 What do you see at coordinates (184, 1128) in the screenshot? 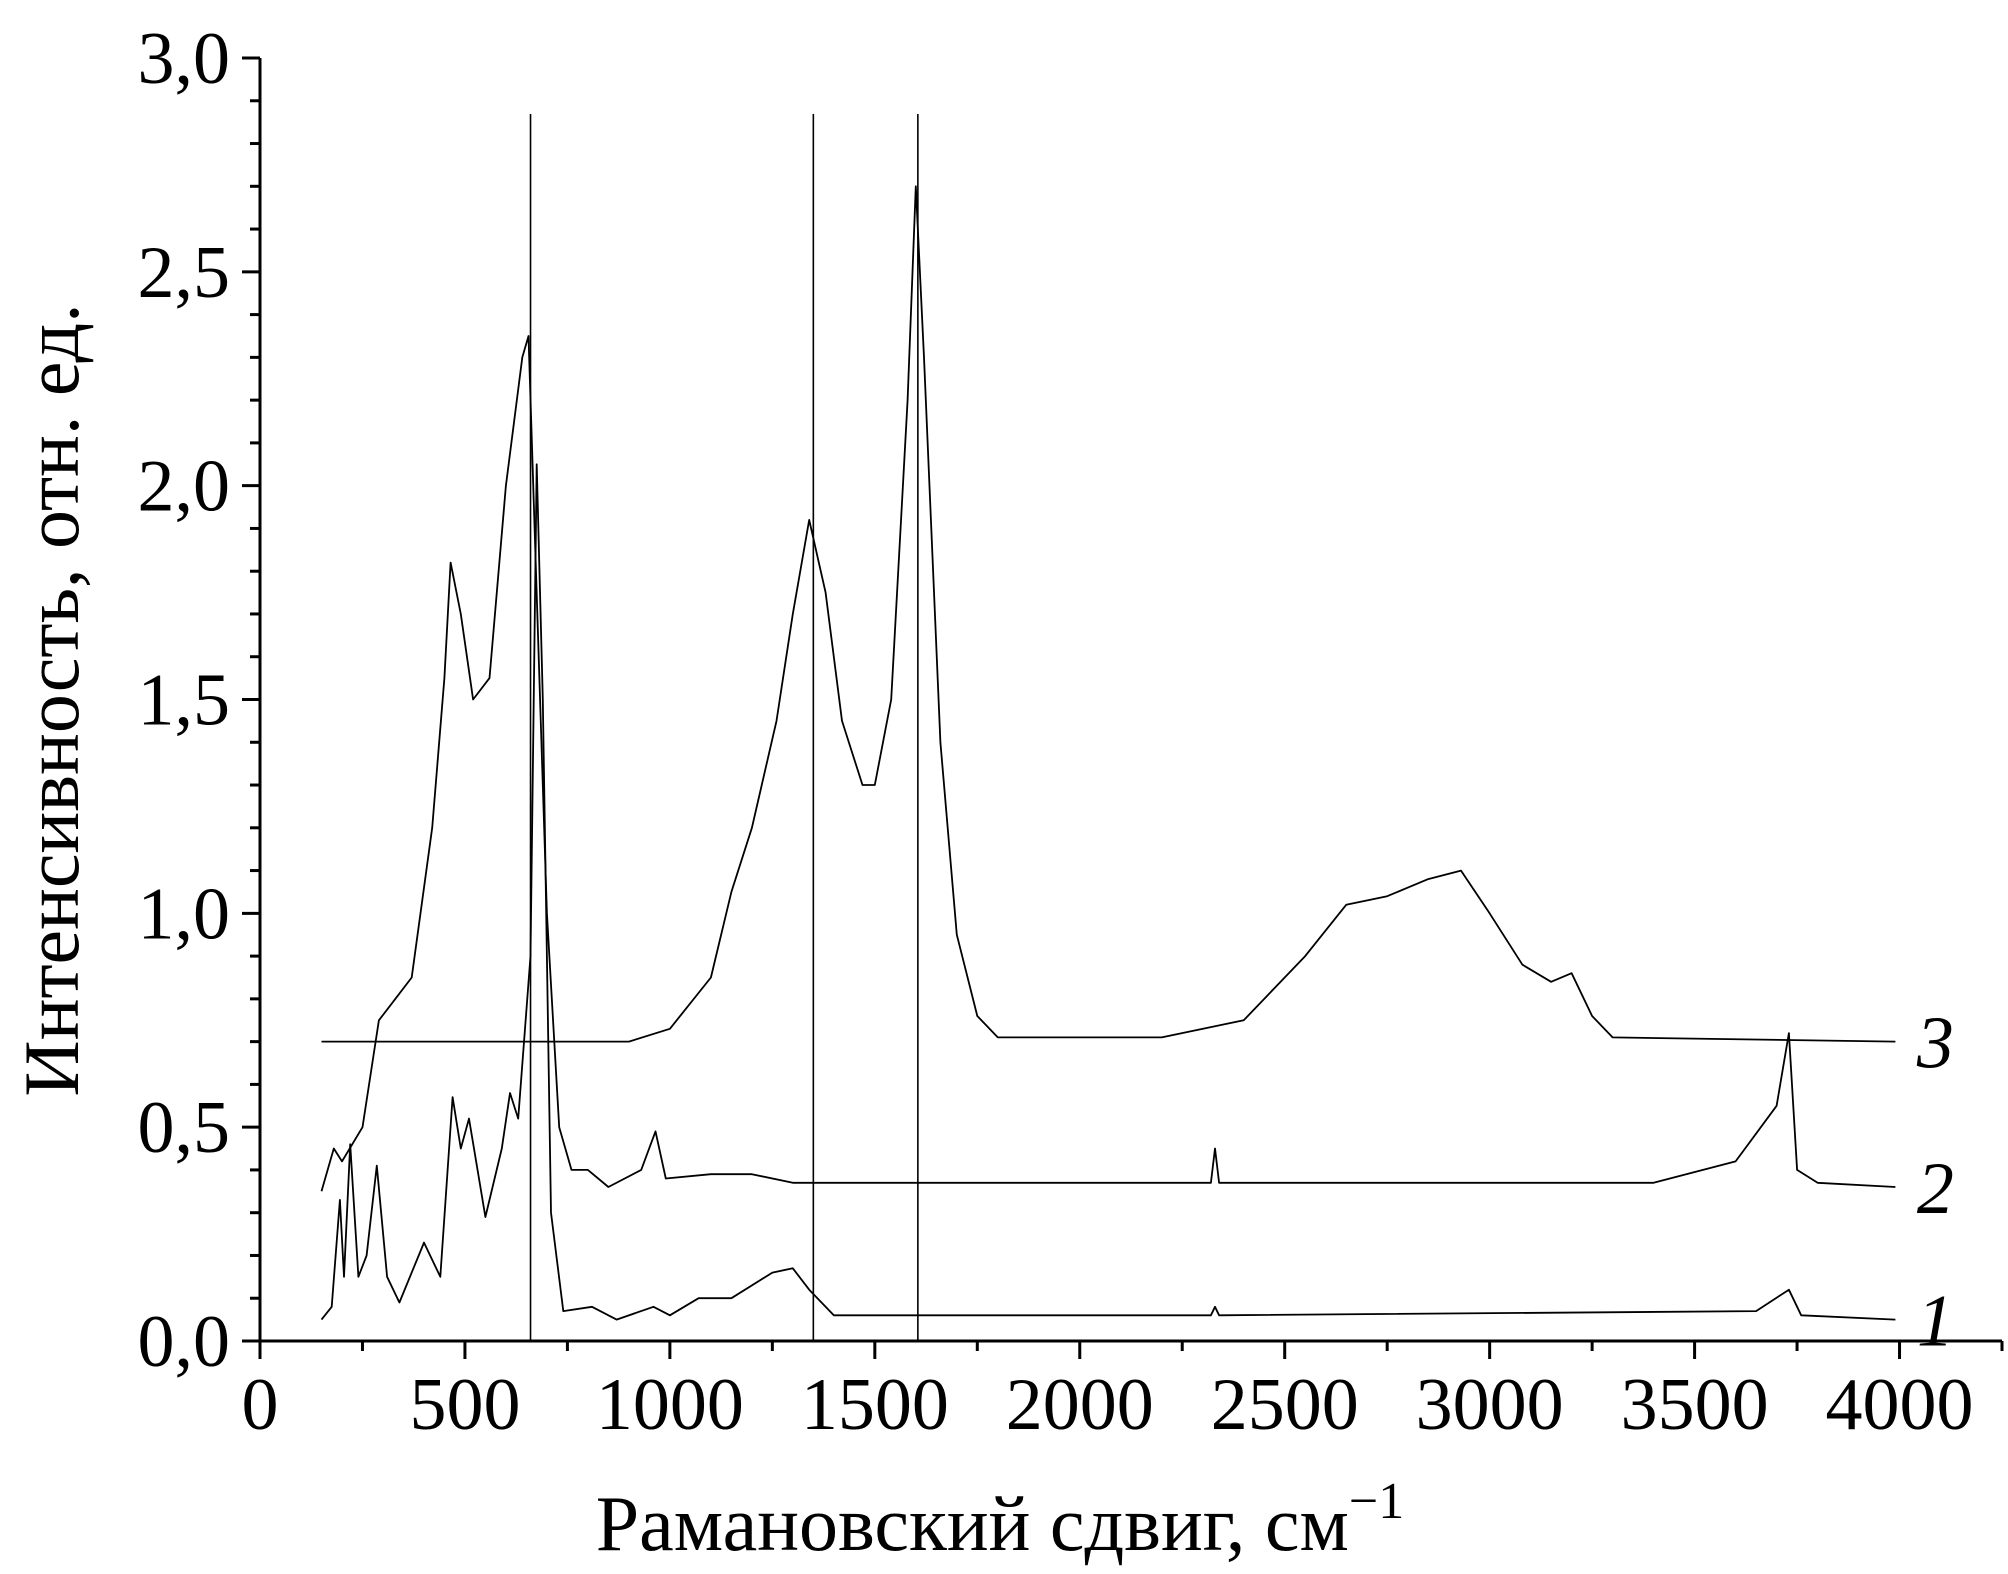
I see `y-tick-label: 0,5` at bounding box center [184, 1128].